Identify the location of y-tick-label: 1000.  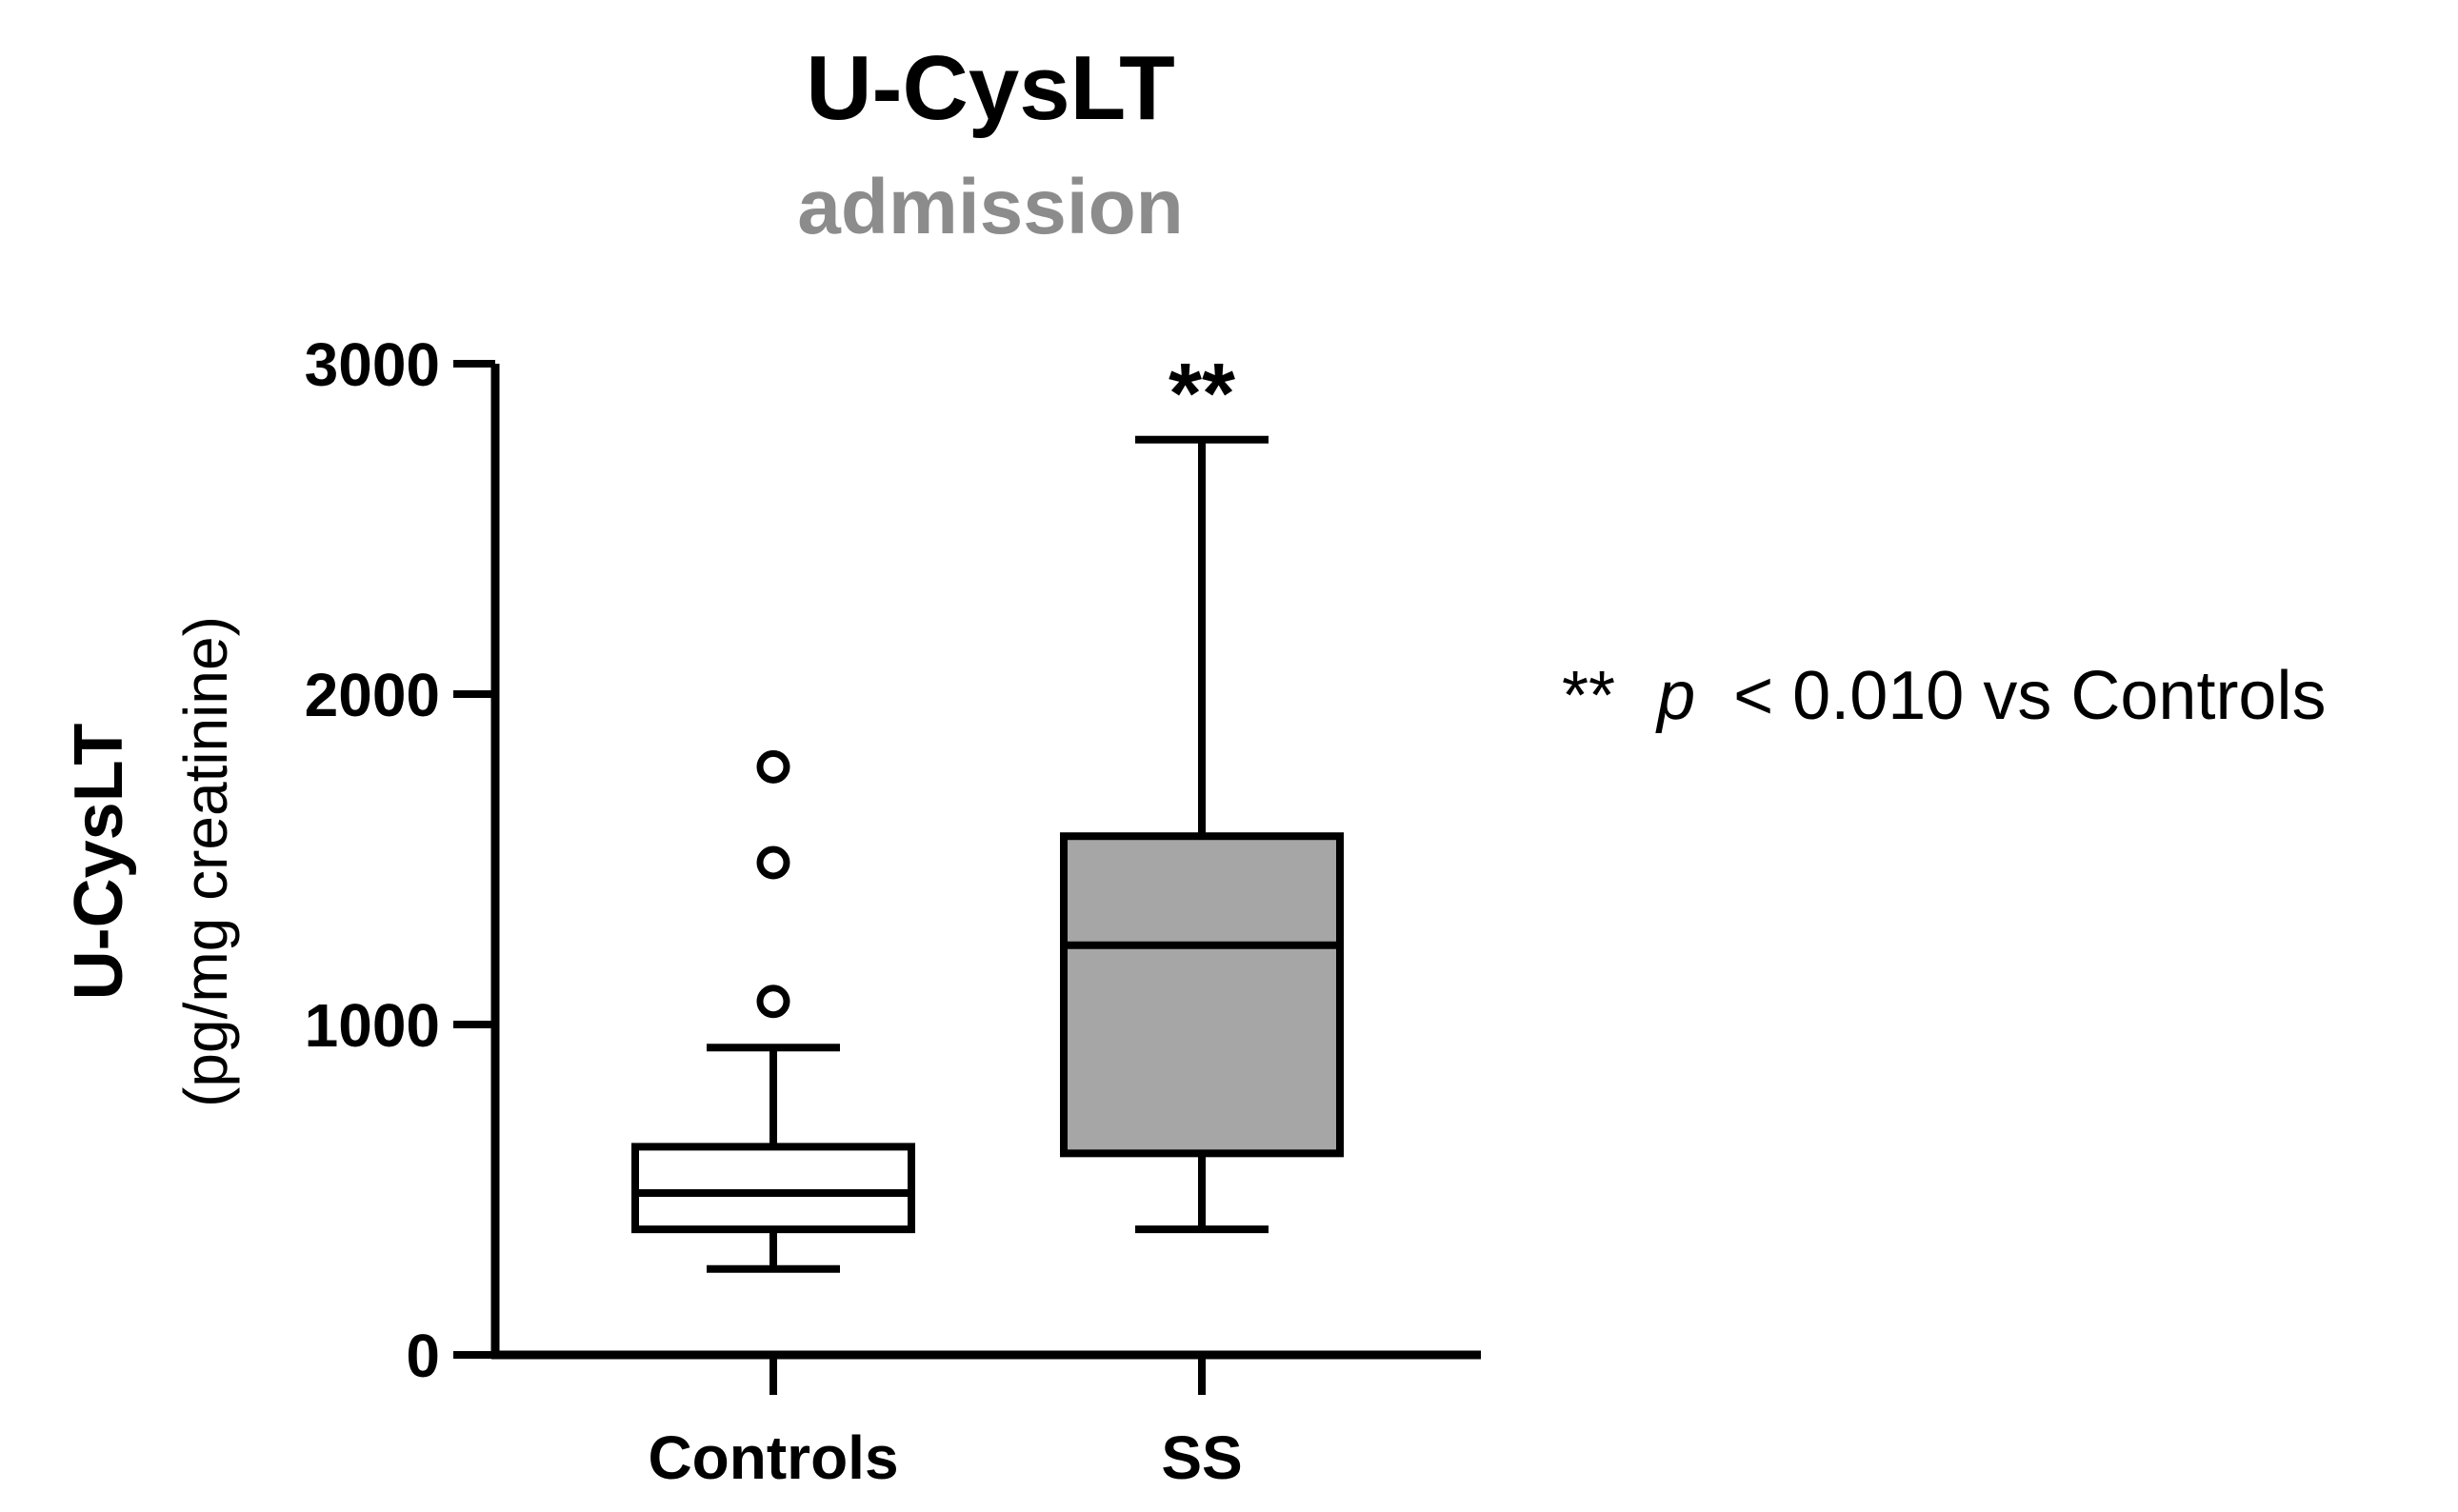
(372, 1025).